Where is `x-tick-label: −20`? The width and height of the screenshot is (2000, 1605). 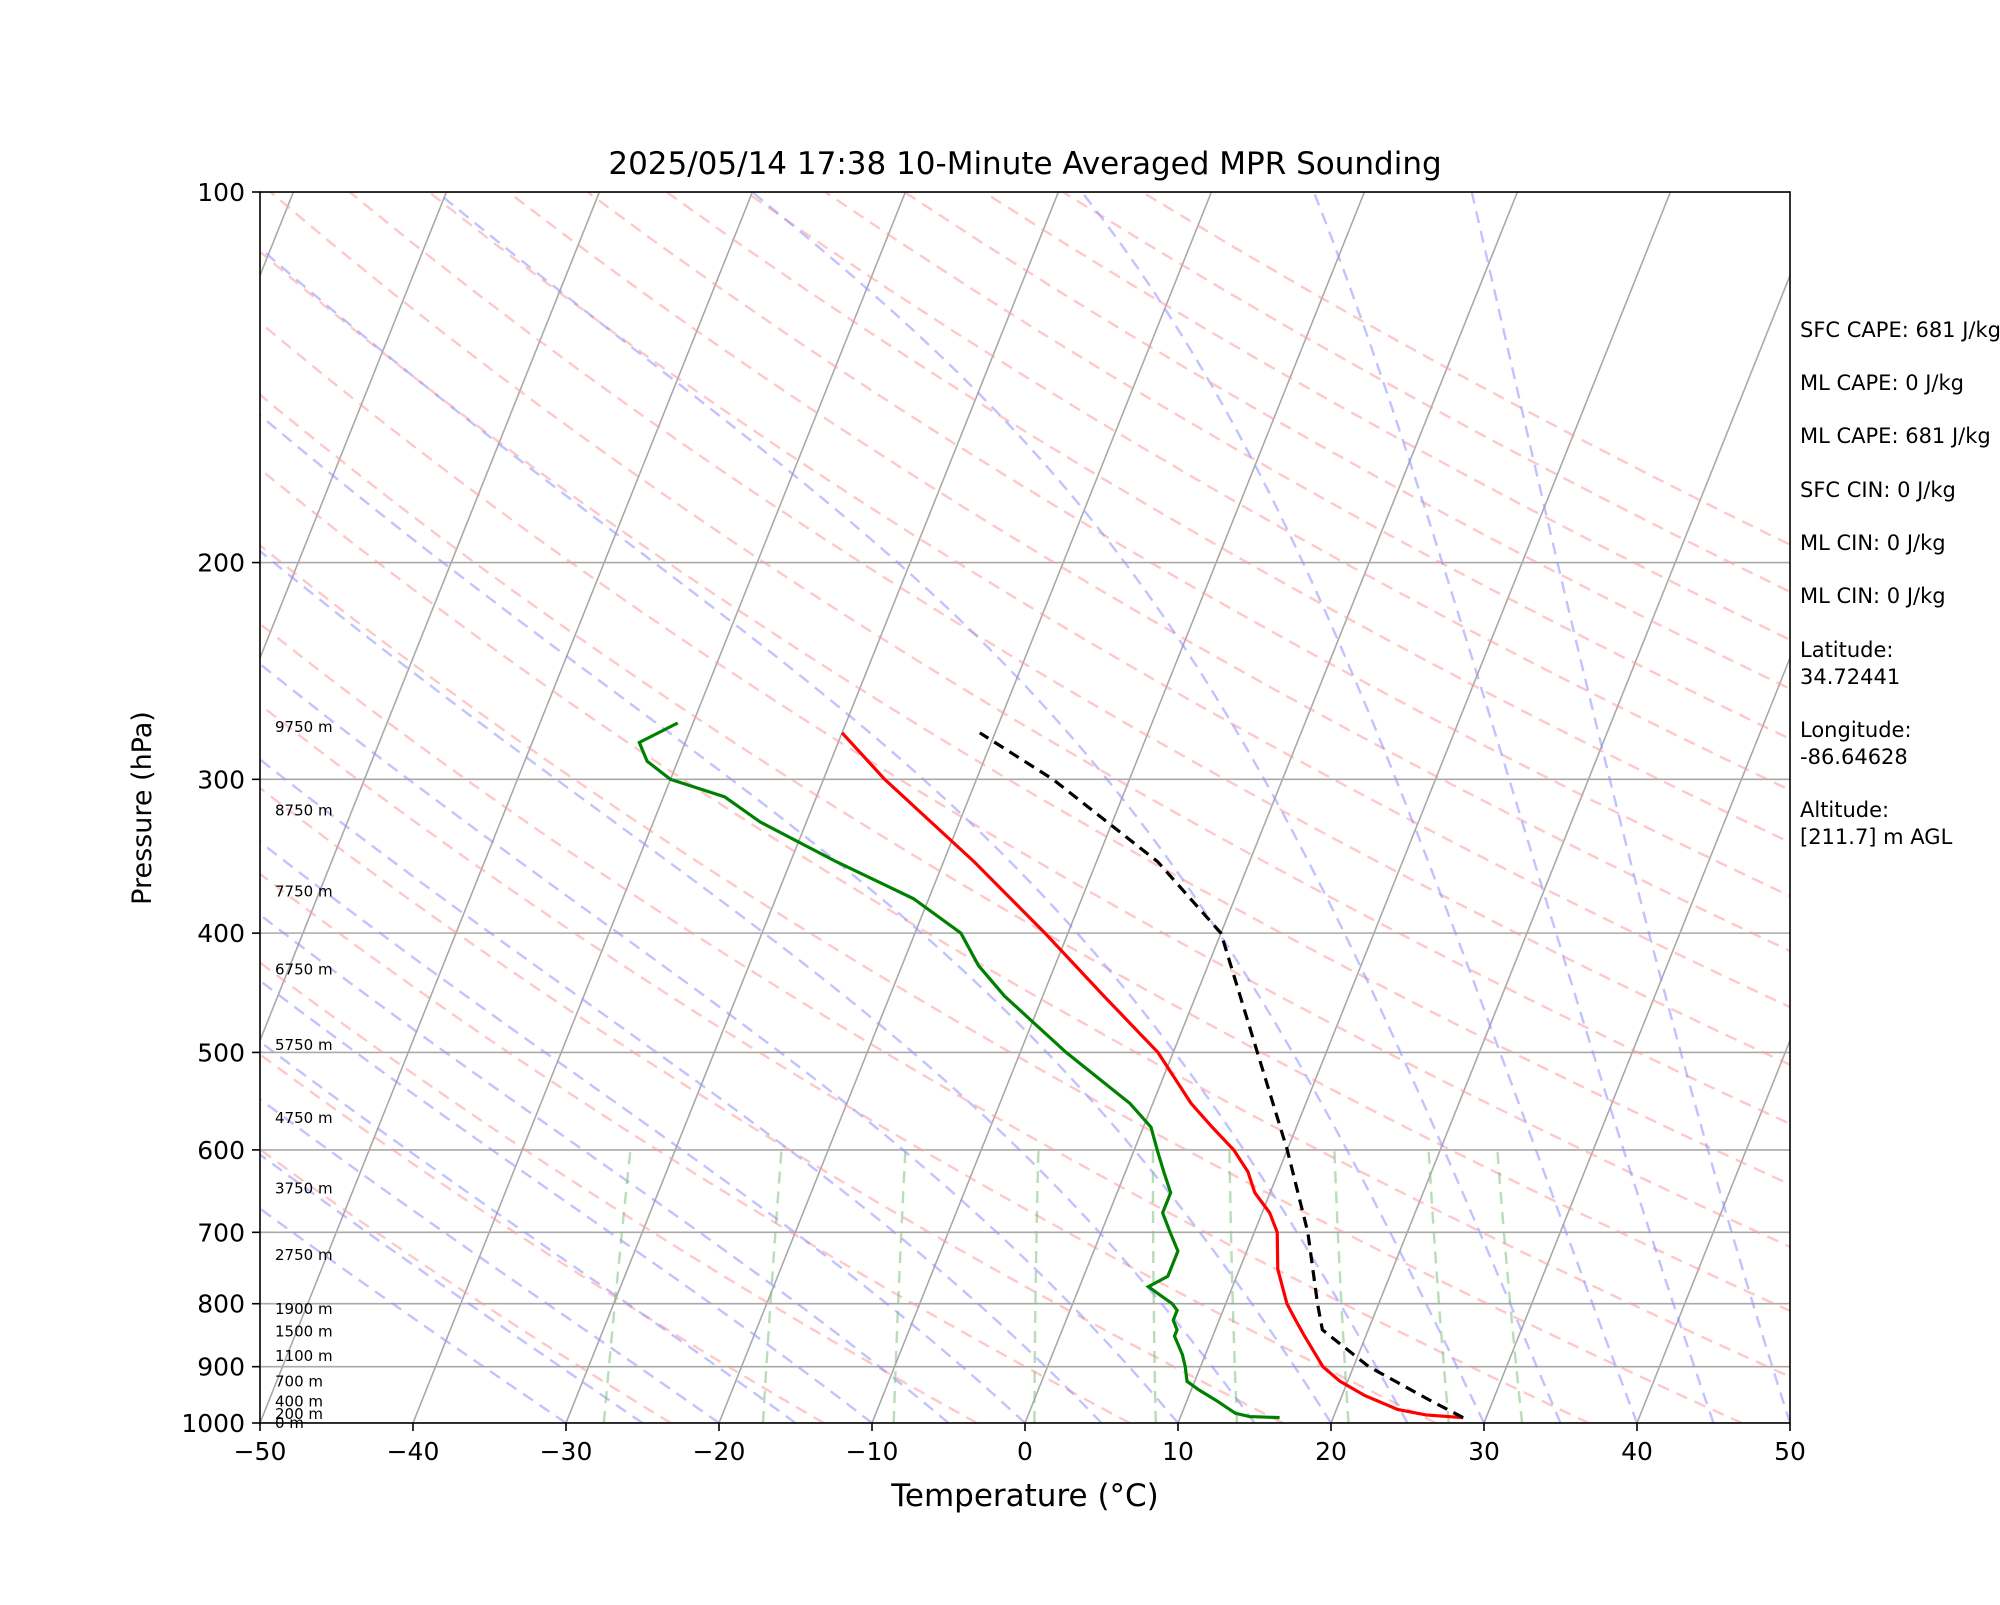
x-tick-label: −20 is located at coordinates (719, 1451).